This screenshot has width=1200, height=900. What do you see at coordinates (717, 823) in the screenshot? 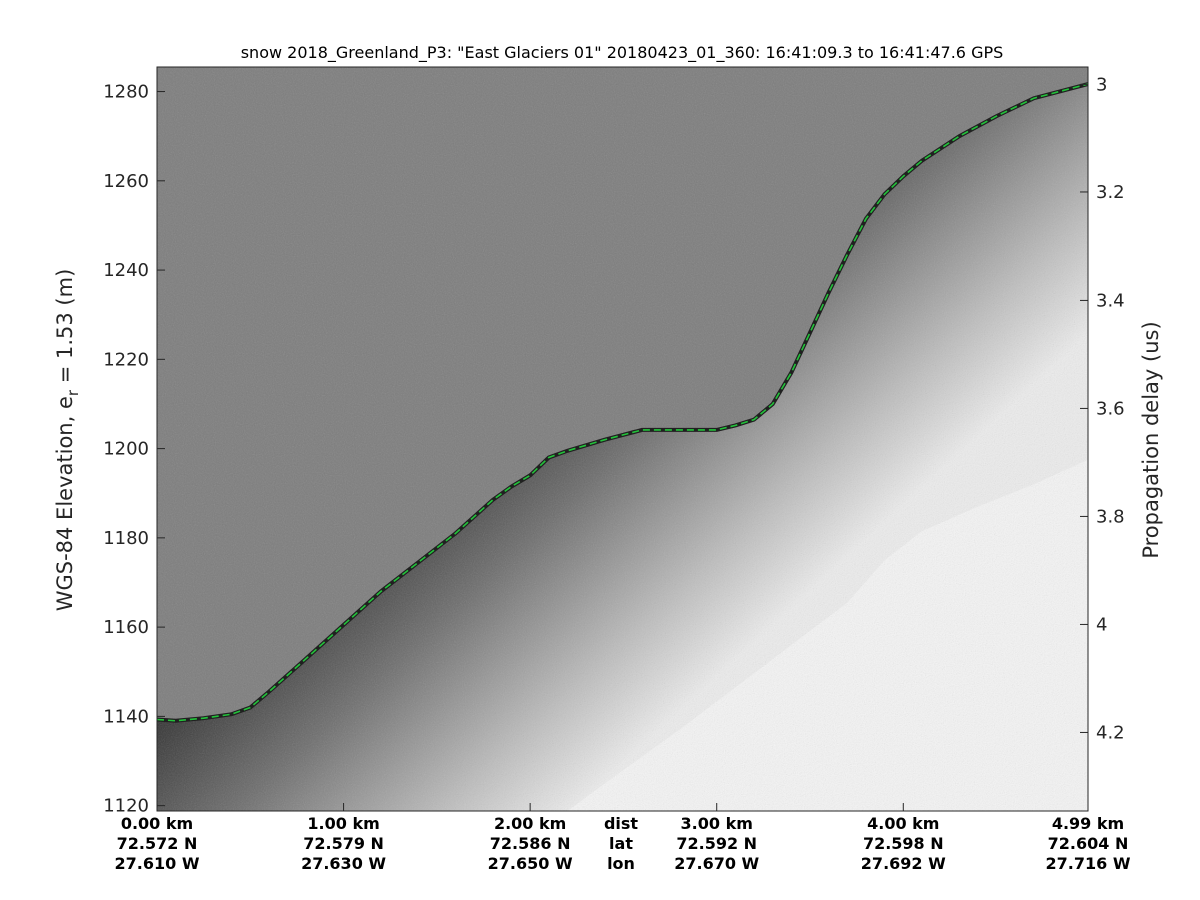
I see `bottom-dist-label: 3.00 km` at bounding box center [717, 823].